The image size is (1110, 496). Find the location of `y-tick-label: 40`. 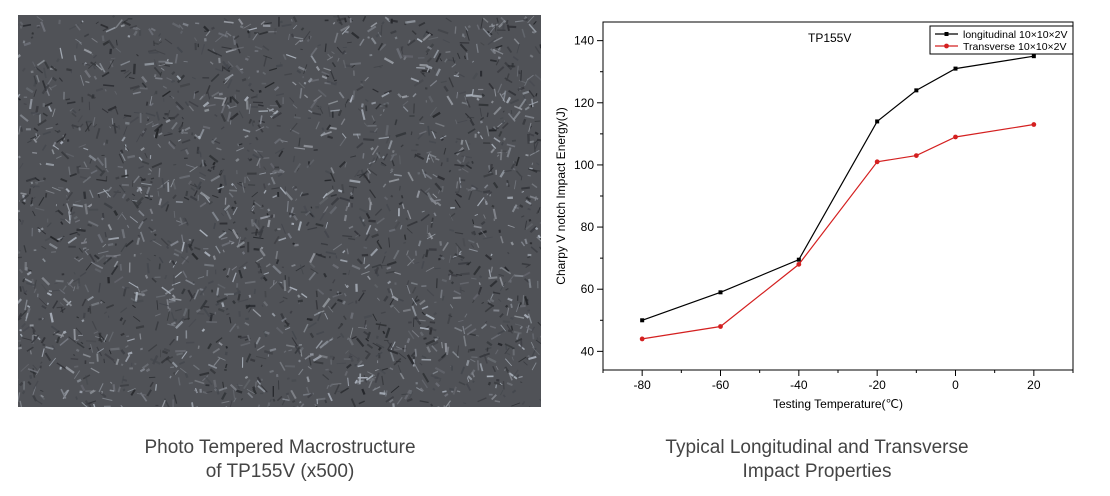

y-tick-label: 40 is located at coordinates (588, 351).